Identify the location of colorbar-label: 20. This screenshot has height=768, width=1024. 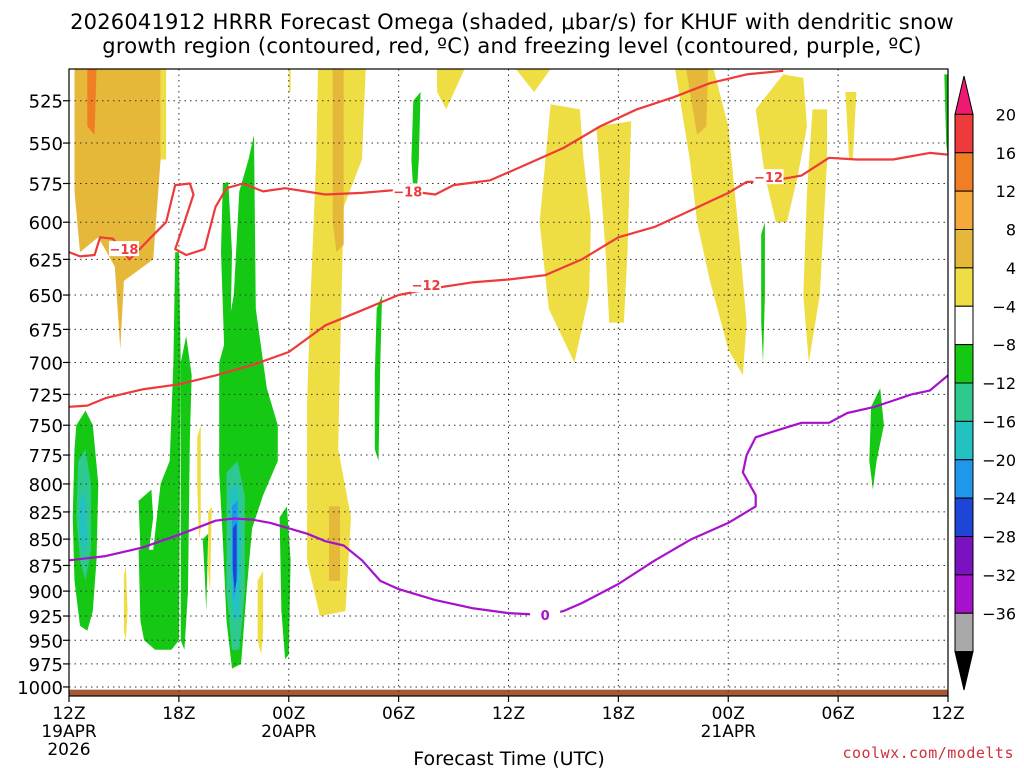
(1006, 114).